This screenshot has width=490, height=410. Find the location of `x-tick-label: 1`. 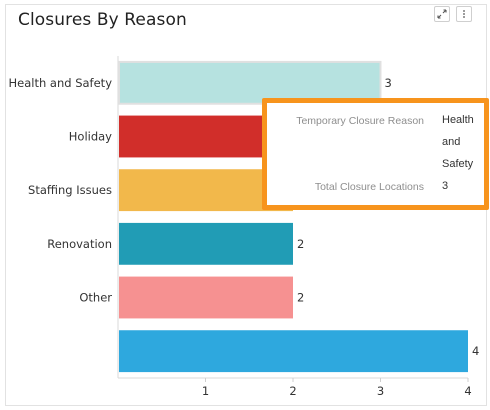

x-tick-label: 1 is located at coordinates (205, 391).